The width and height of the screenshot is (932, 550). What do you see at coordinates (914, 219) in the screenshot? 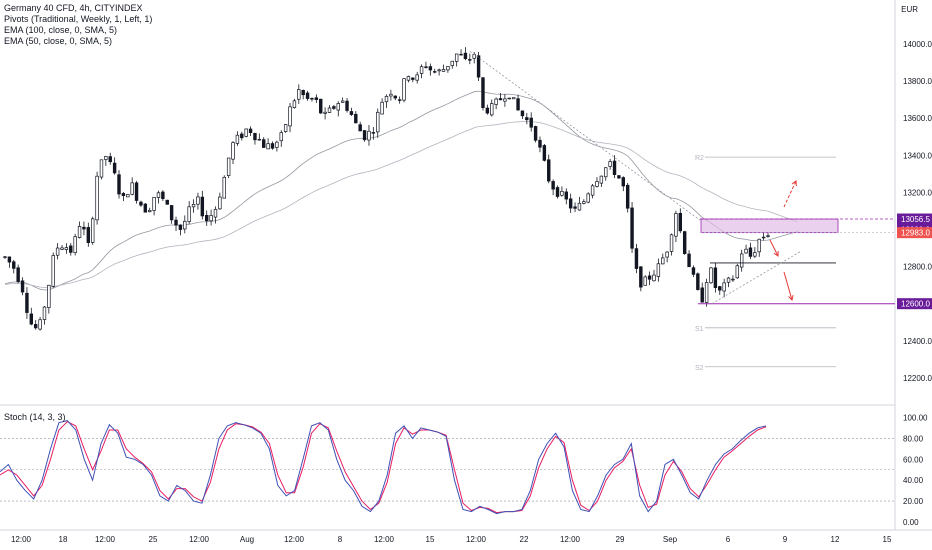
I see `price-tag` at bounding box center [914, 219].